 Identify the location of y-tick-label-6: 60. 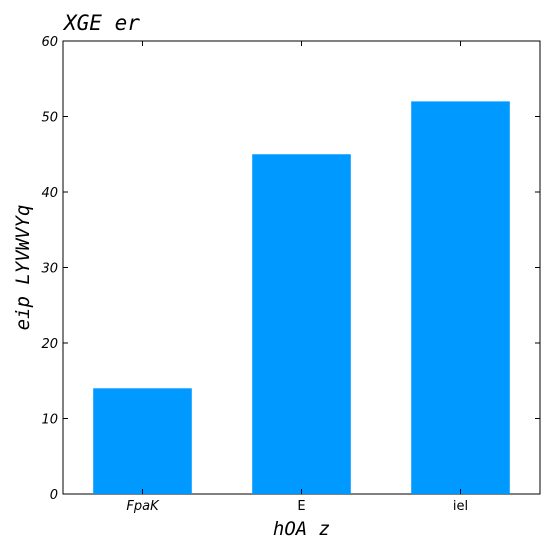
(49, 42).